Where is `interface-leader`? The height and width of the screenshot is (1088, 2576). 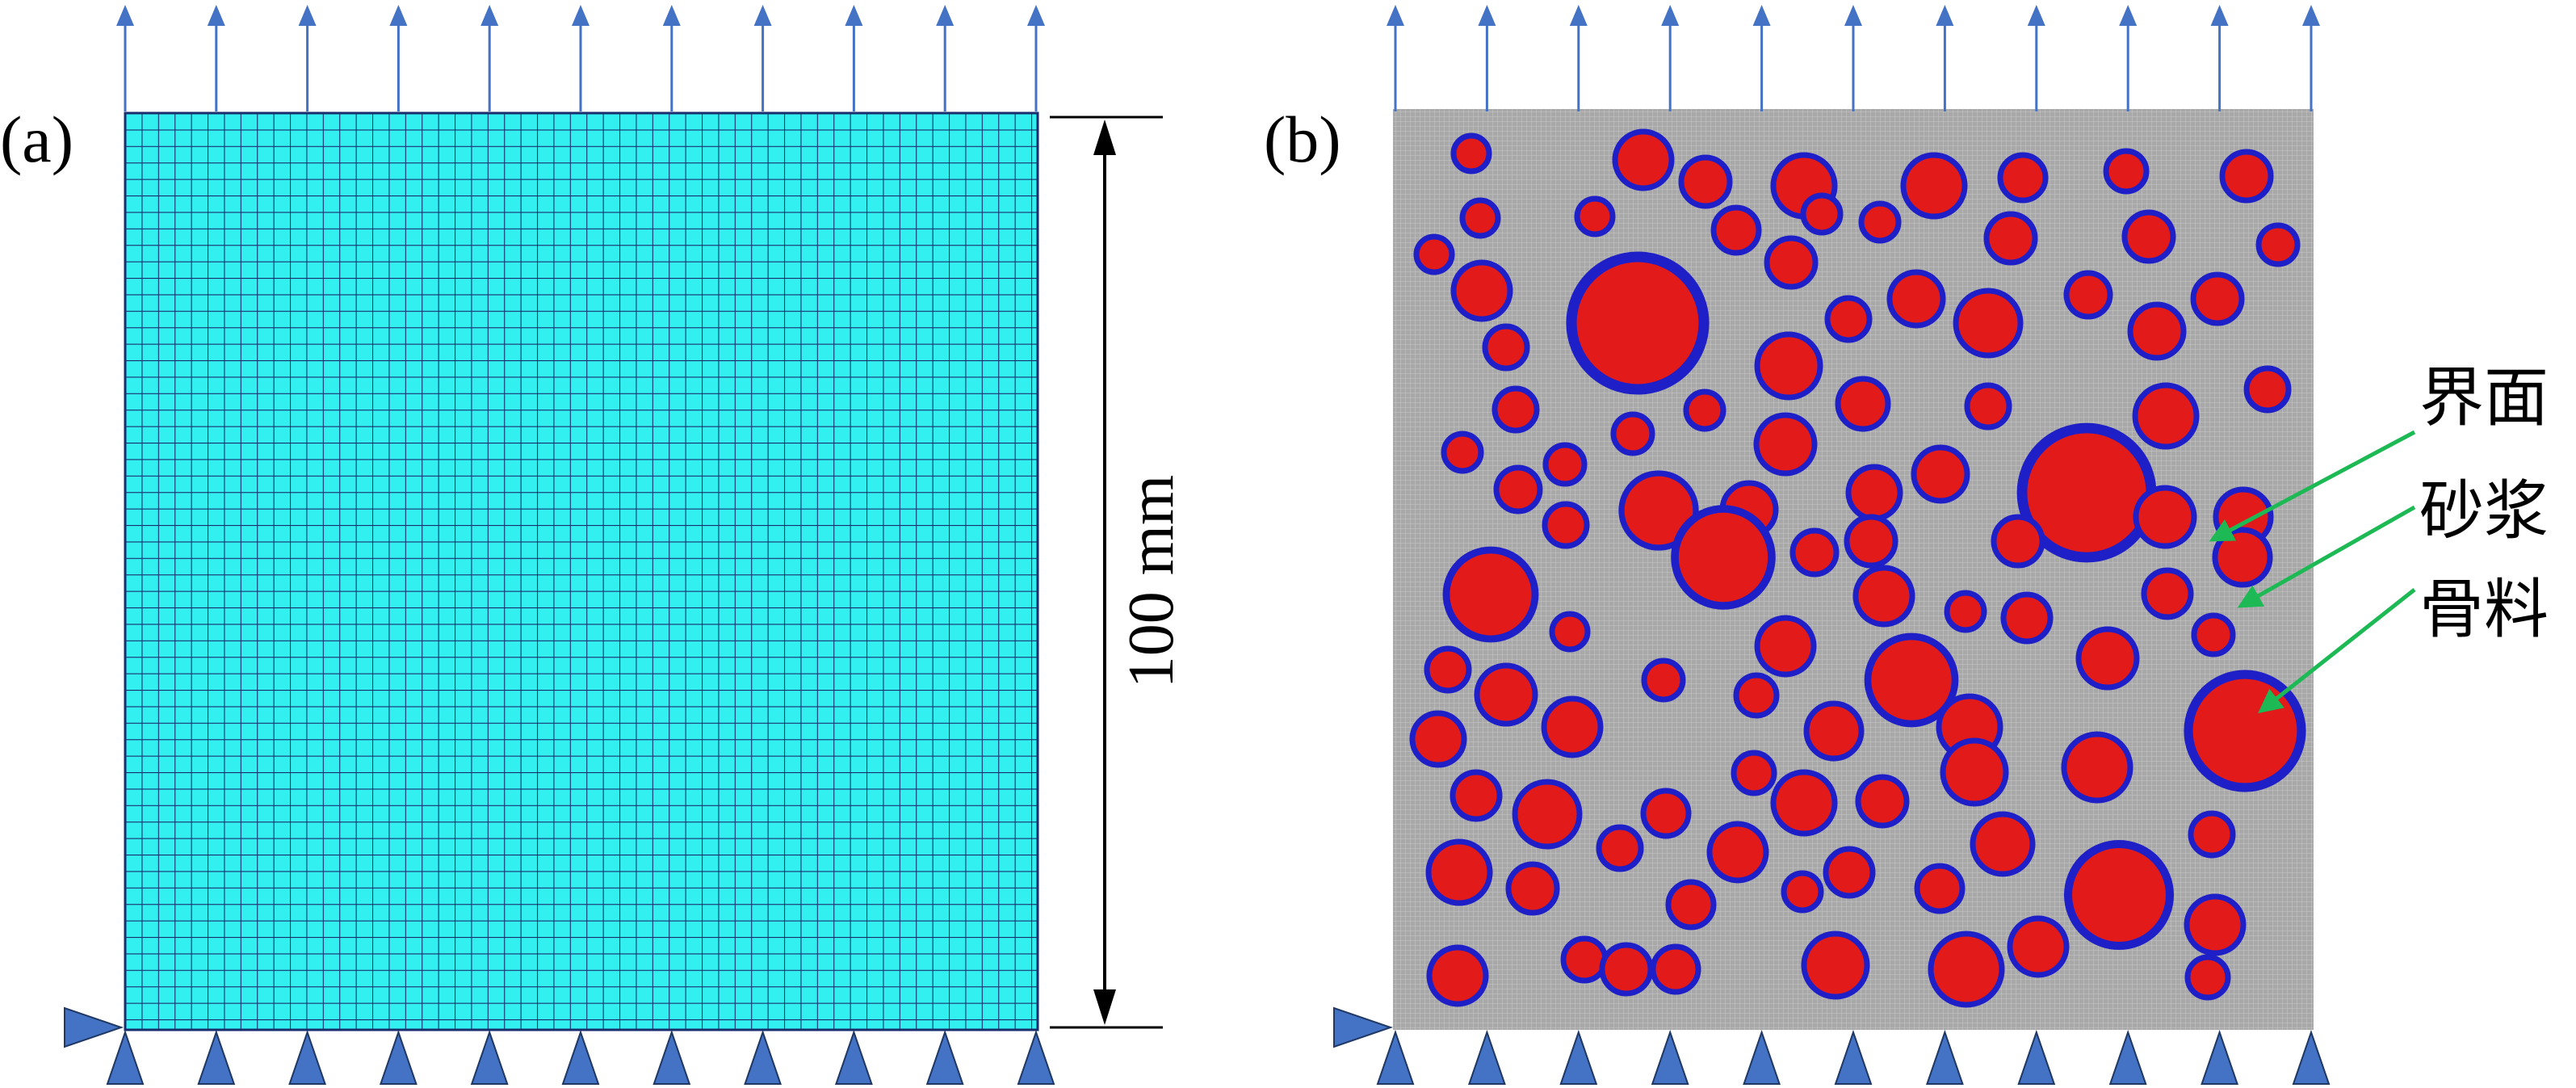 interface-leader is located at coordinates (2312, 486).